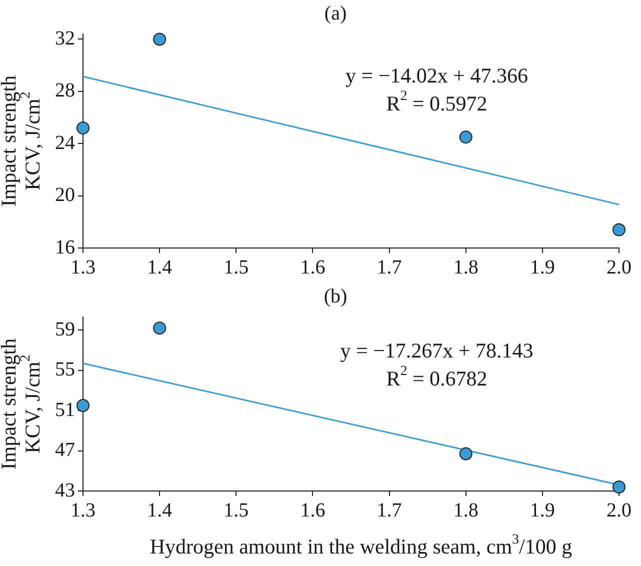 Image resolution: width=641 pixels, height=566 pixels. What do you see at coordinates (65, 450) in the screenshot?
I see `y-tick-label: 47` at bounding box center [65, 450].